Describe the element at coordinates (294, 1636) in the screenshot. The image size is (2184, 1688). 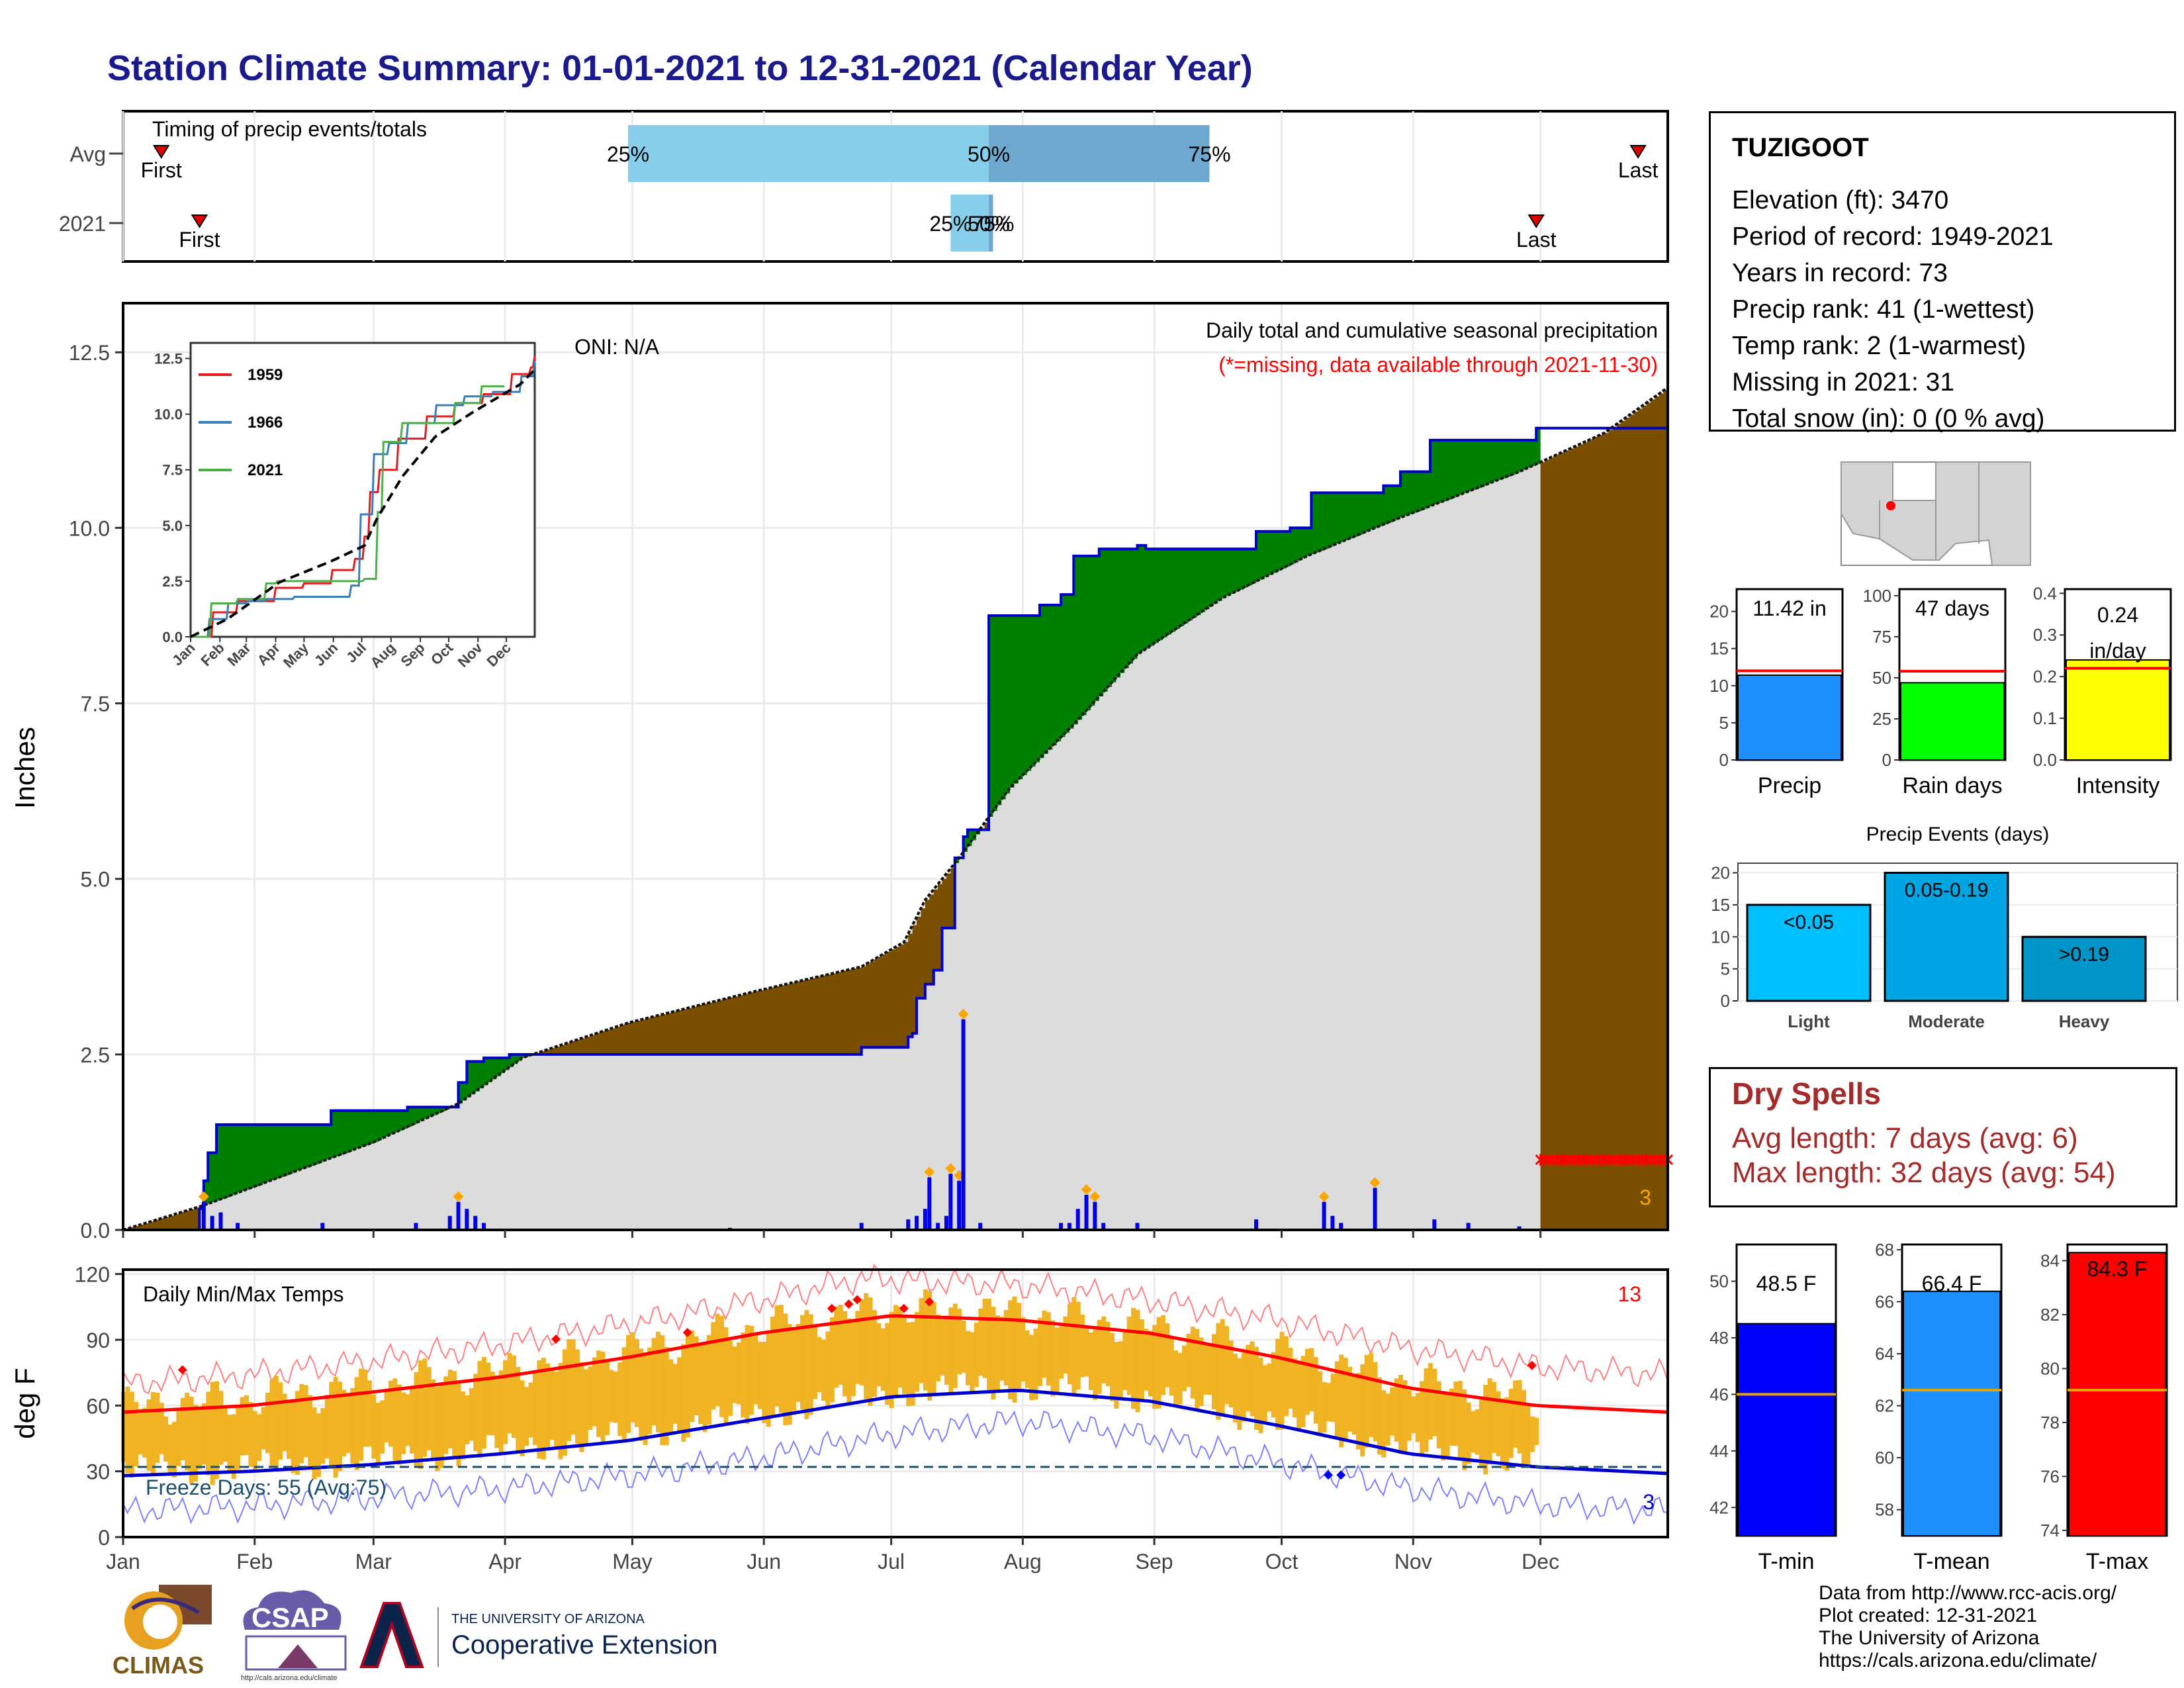
I see `csap-logo: CSAP http://cals.arizona.edu/climate` at that location.